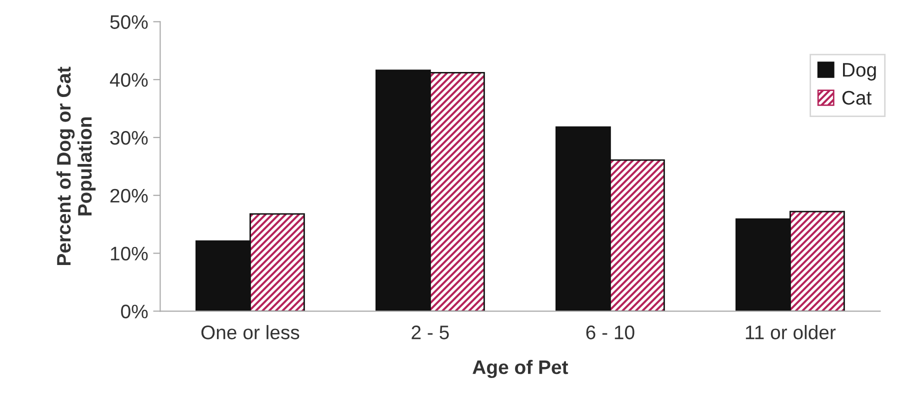 Image resolution: width=900 pixels, height=402 pixels. What do you see at coordinates (857, 97) in the screenshot?
I see `legend-label: Cat` at bounding box center [857, 97].